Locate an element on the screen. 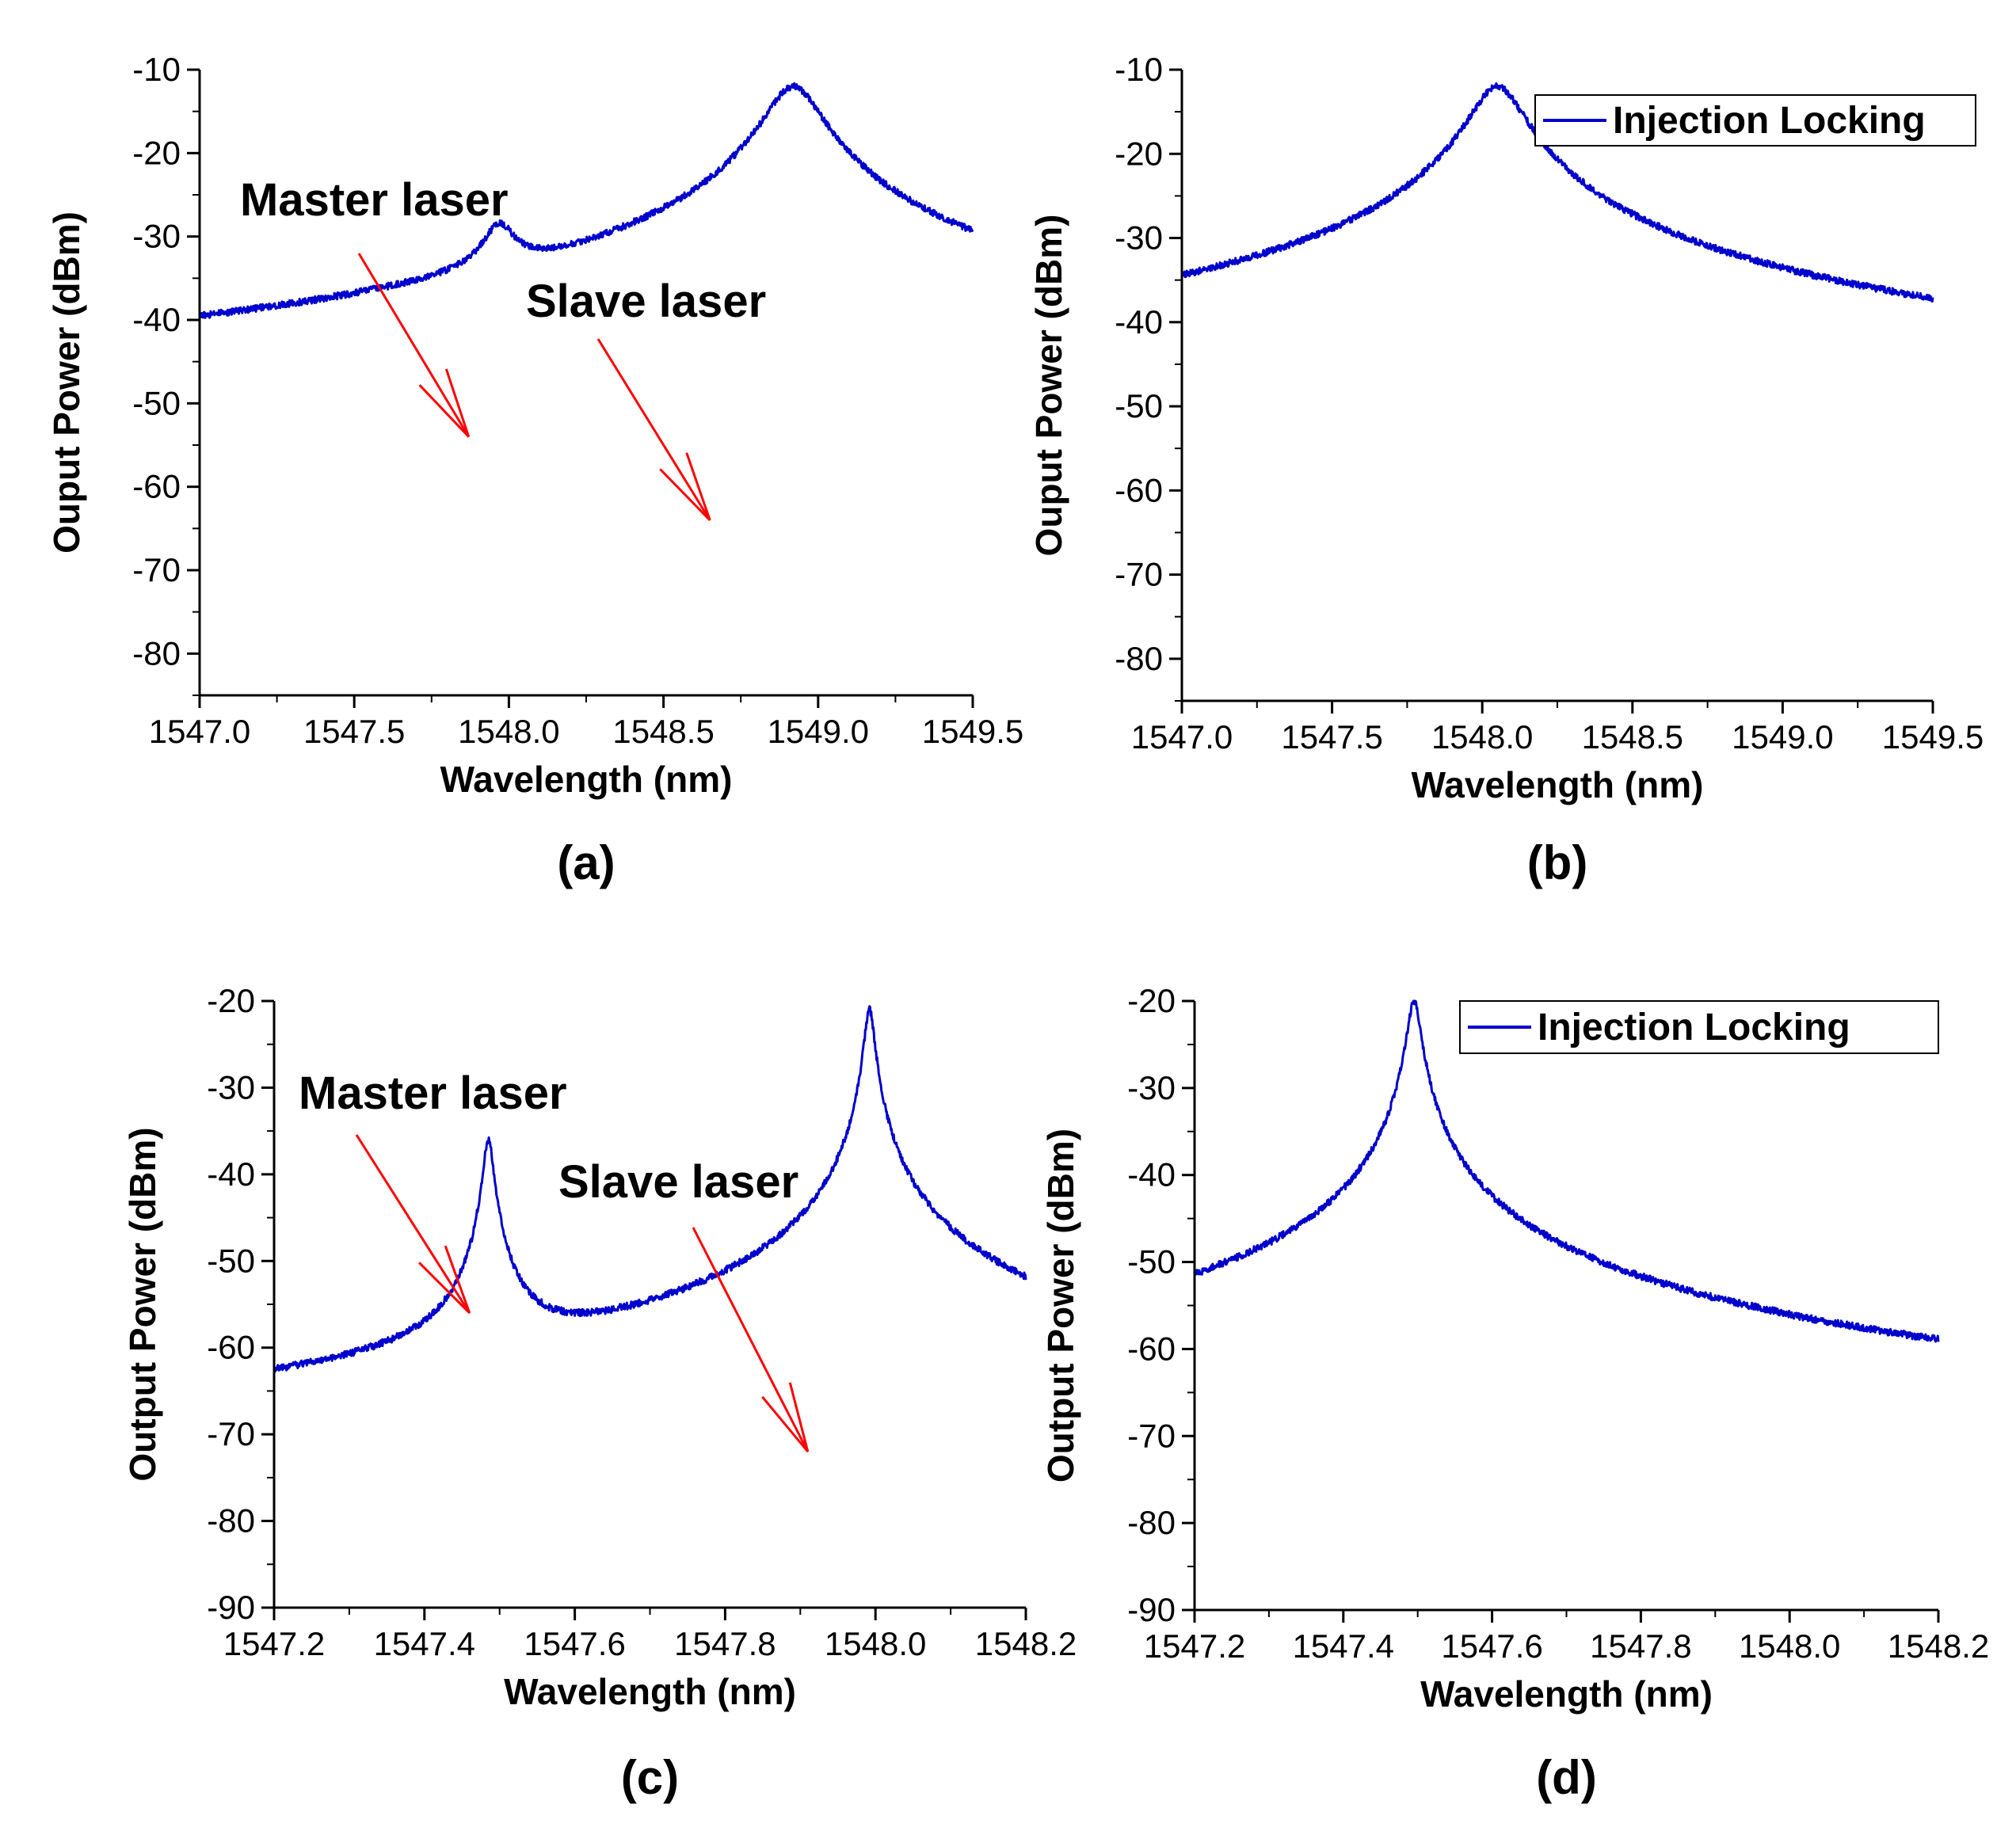 Image resolution: width=2016 pixels, height=1846 pixels. panel-label: (b) is located at coordinates (1558, 862).